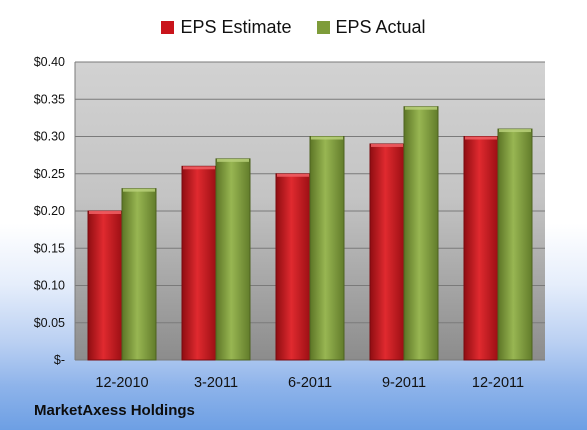 Image resolution: width=587 pixels, height=430 pixels. What do you see at coordinates (49, 99) in the screenshot?
I see `y-tick-label: $0.35` at bounding box center [49, 99].